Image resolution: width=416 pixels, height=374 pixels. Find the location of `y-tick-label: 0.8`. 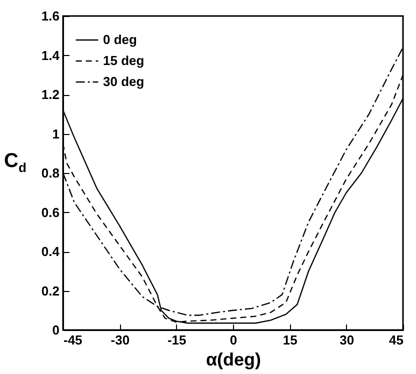

y-tick-label: 0.8 is located at coordinates (50, 173).